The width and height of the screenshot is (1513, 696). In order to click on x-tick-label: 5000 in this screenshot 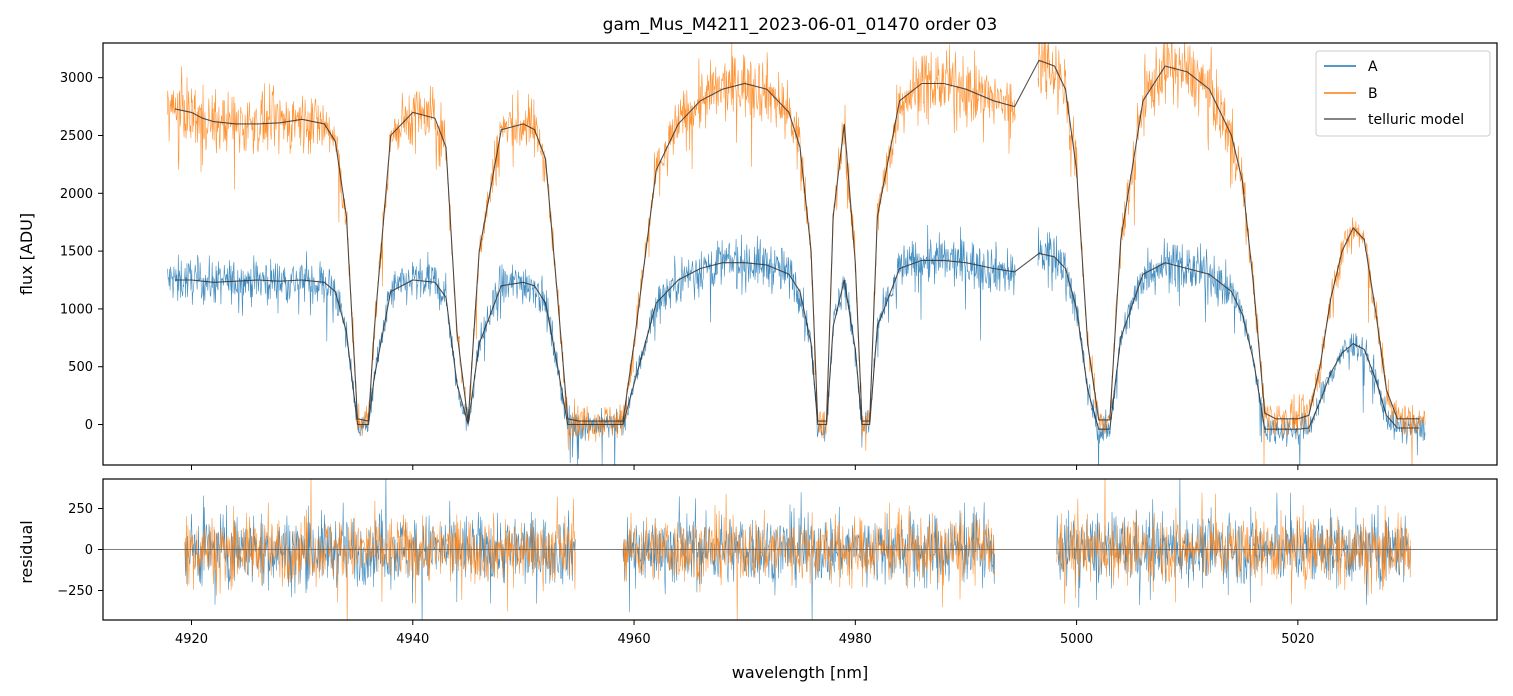, I will do `click(1076, 639)`.